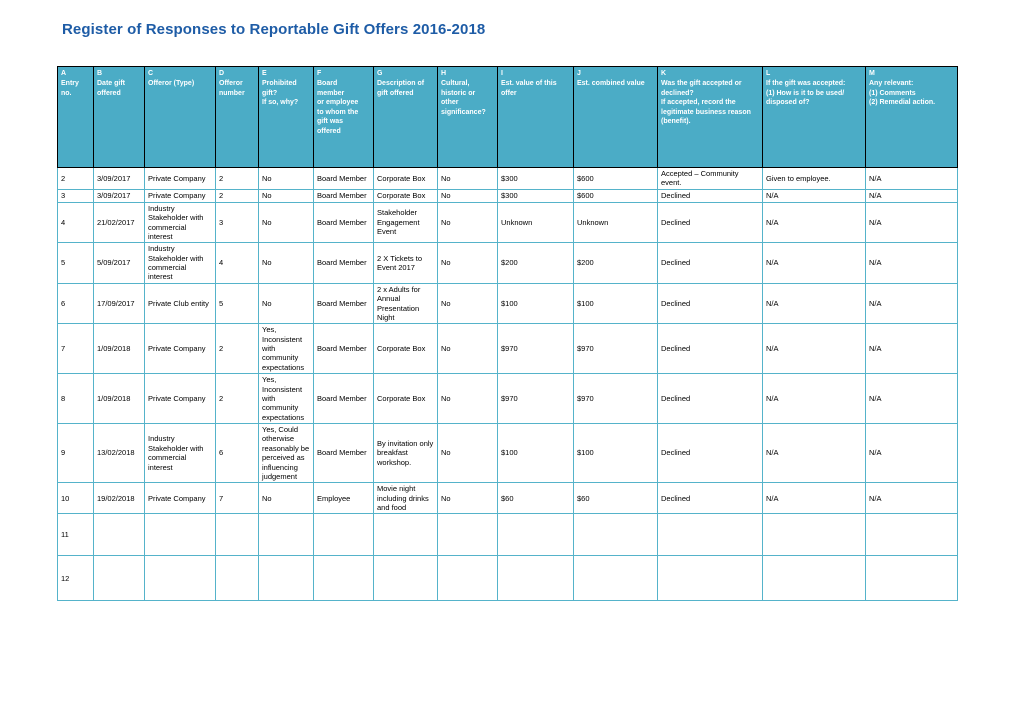  What do you see at coordinates (237, 535) in the screenshot?
I see `cell-d` at bounding box center [237, 535].